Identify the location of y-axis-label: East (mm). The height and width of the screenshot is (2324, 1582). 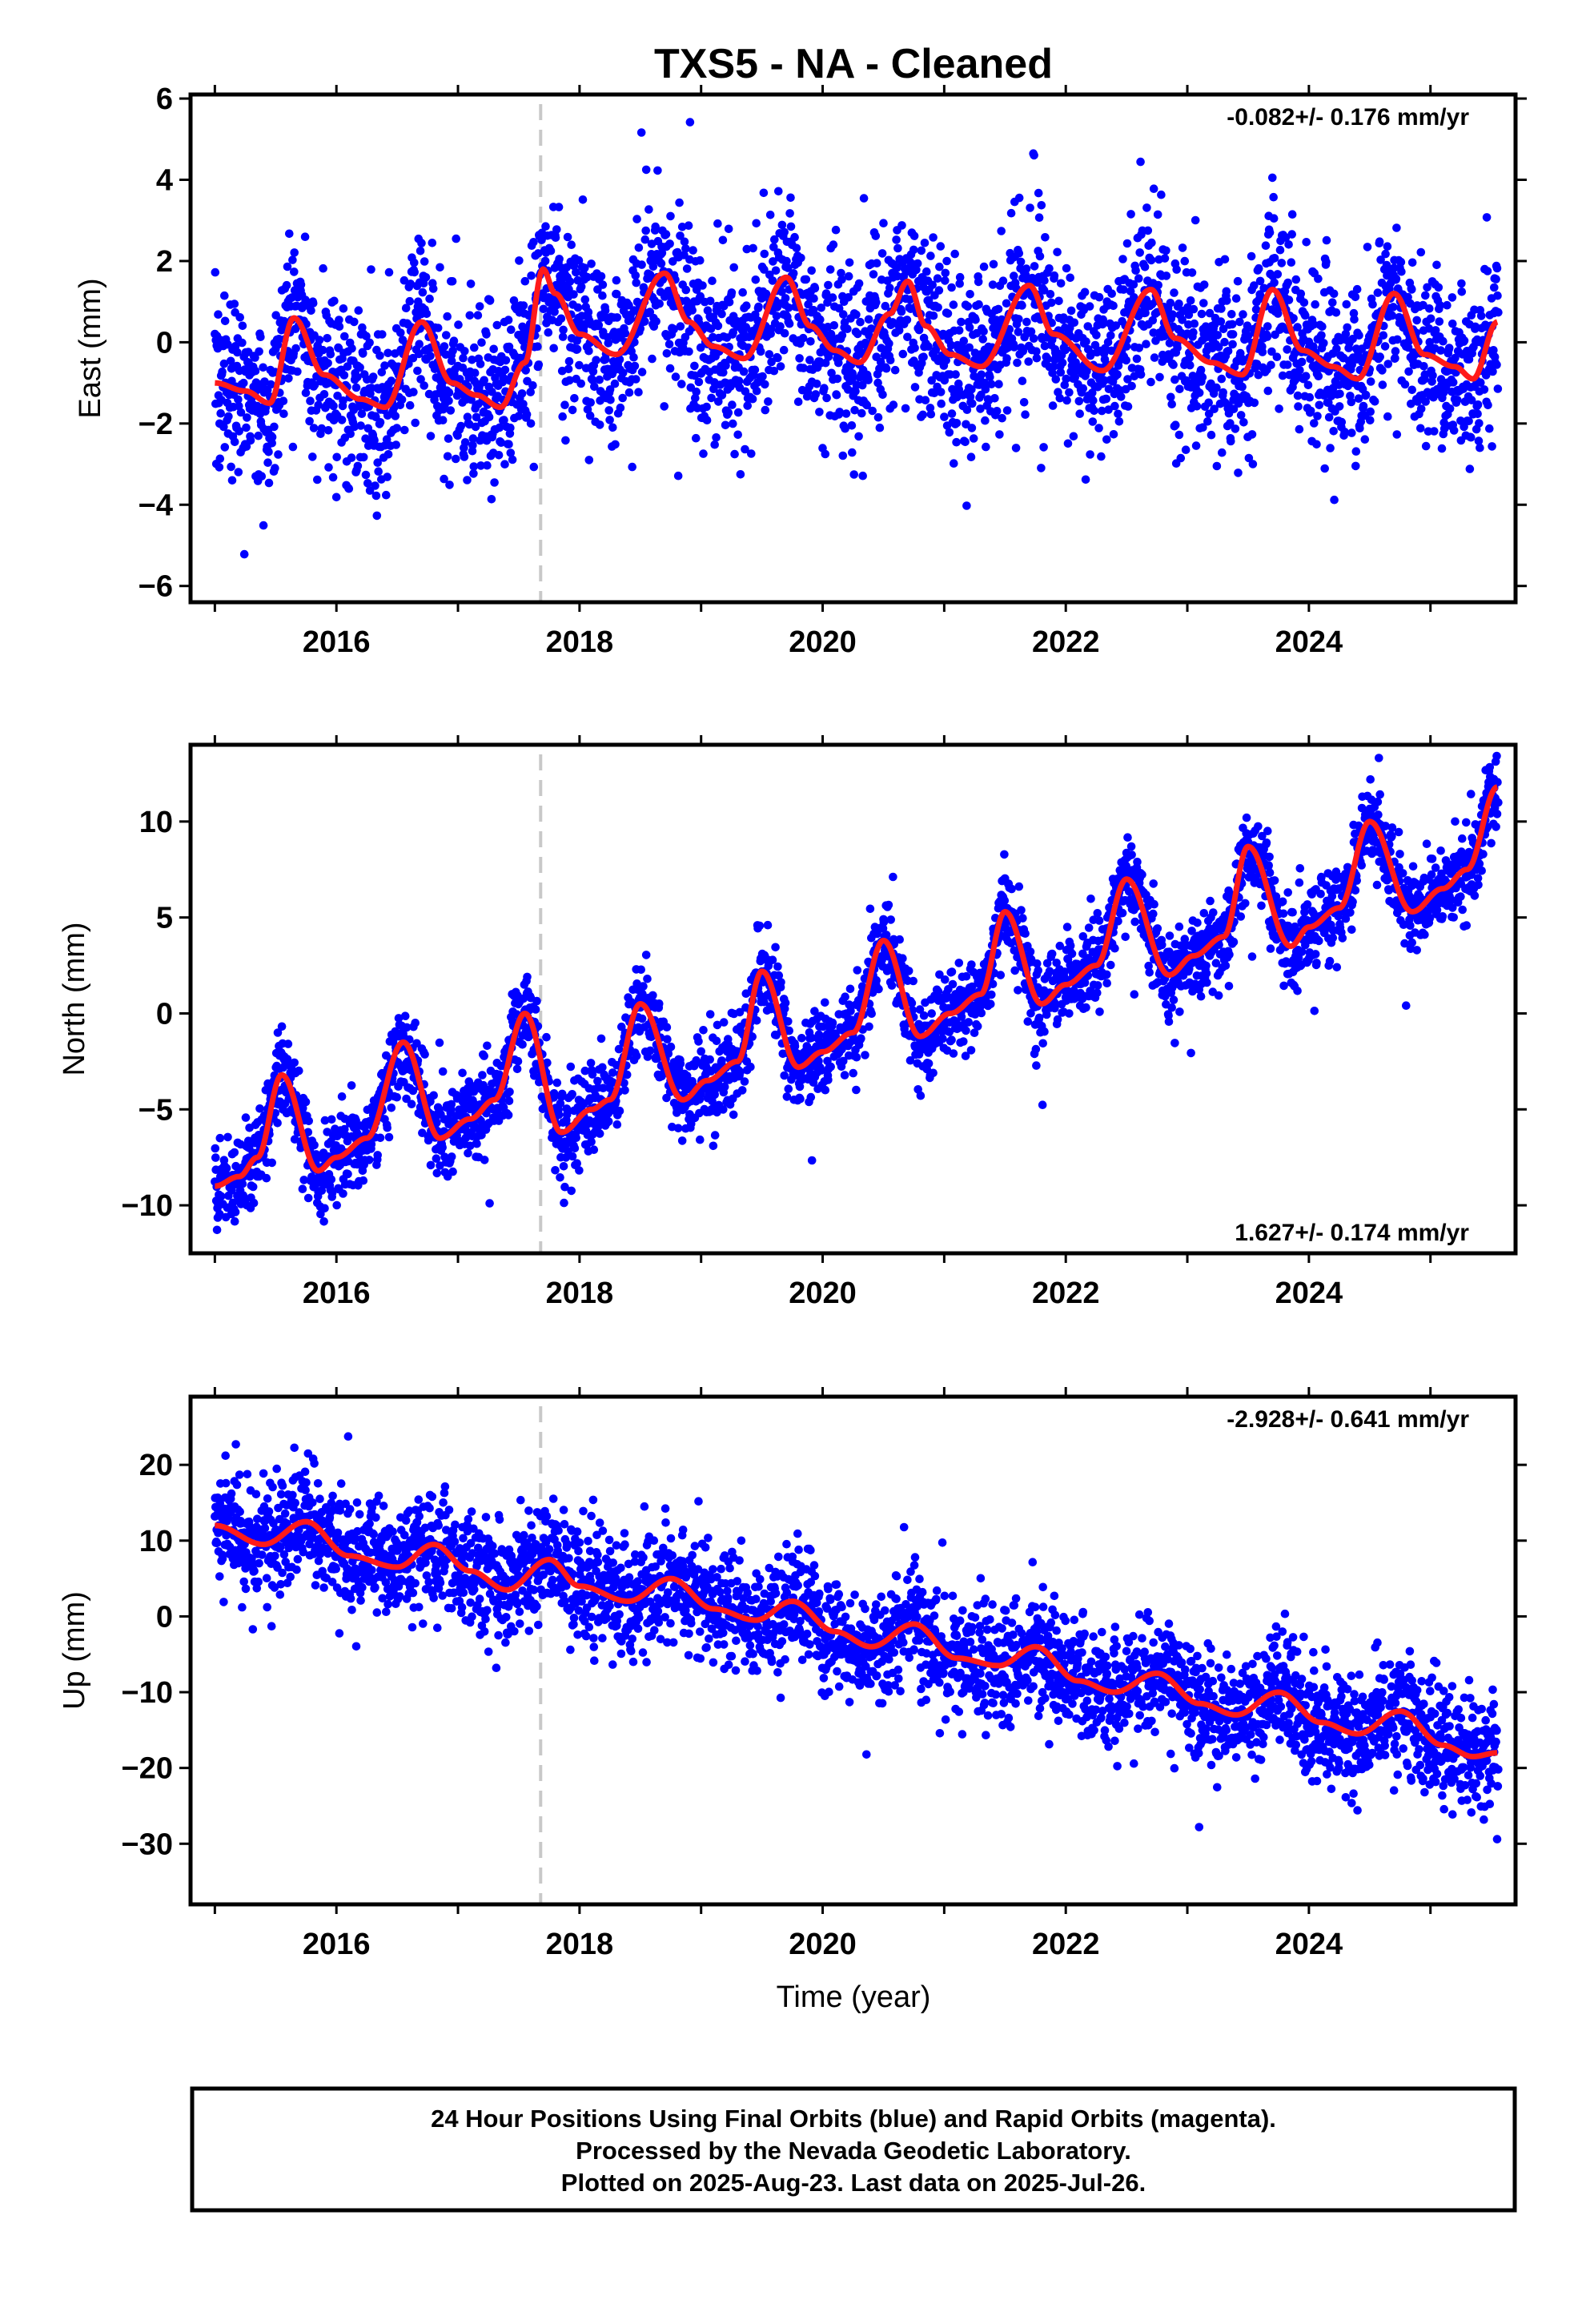
(91, 348).